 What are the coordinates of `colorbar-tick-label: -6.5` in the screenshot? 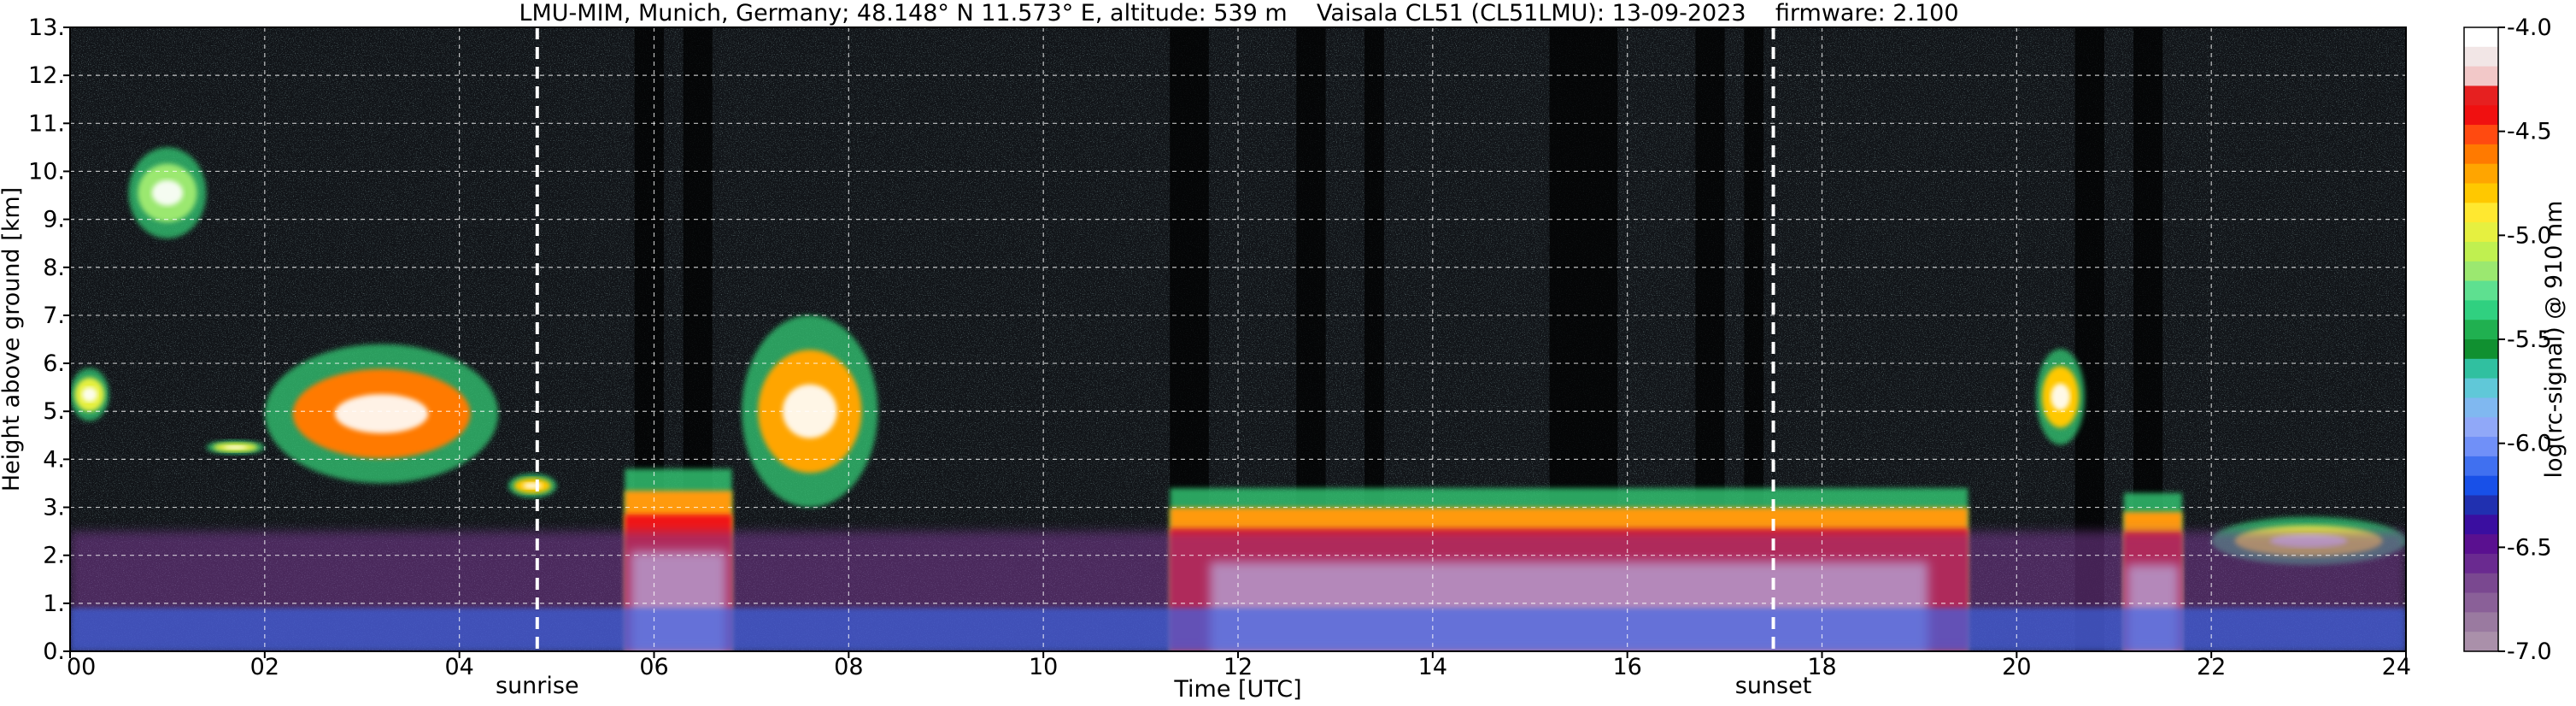 It's located at (2529, 547).